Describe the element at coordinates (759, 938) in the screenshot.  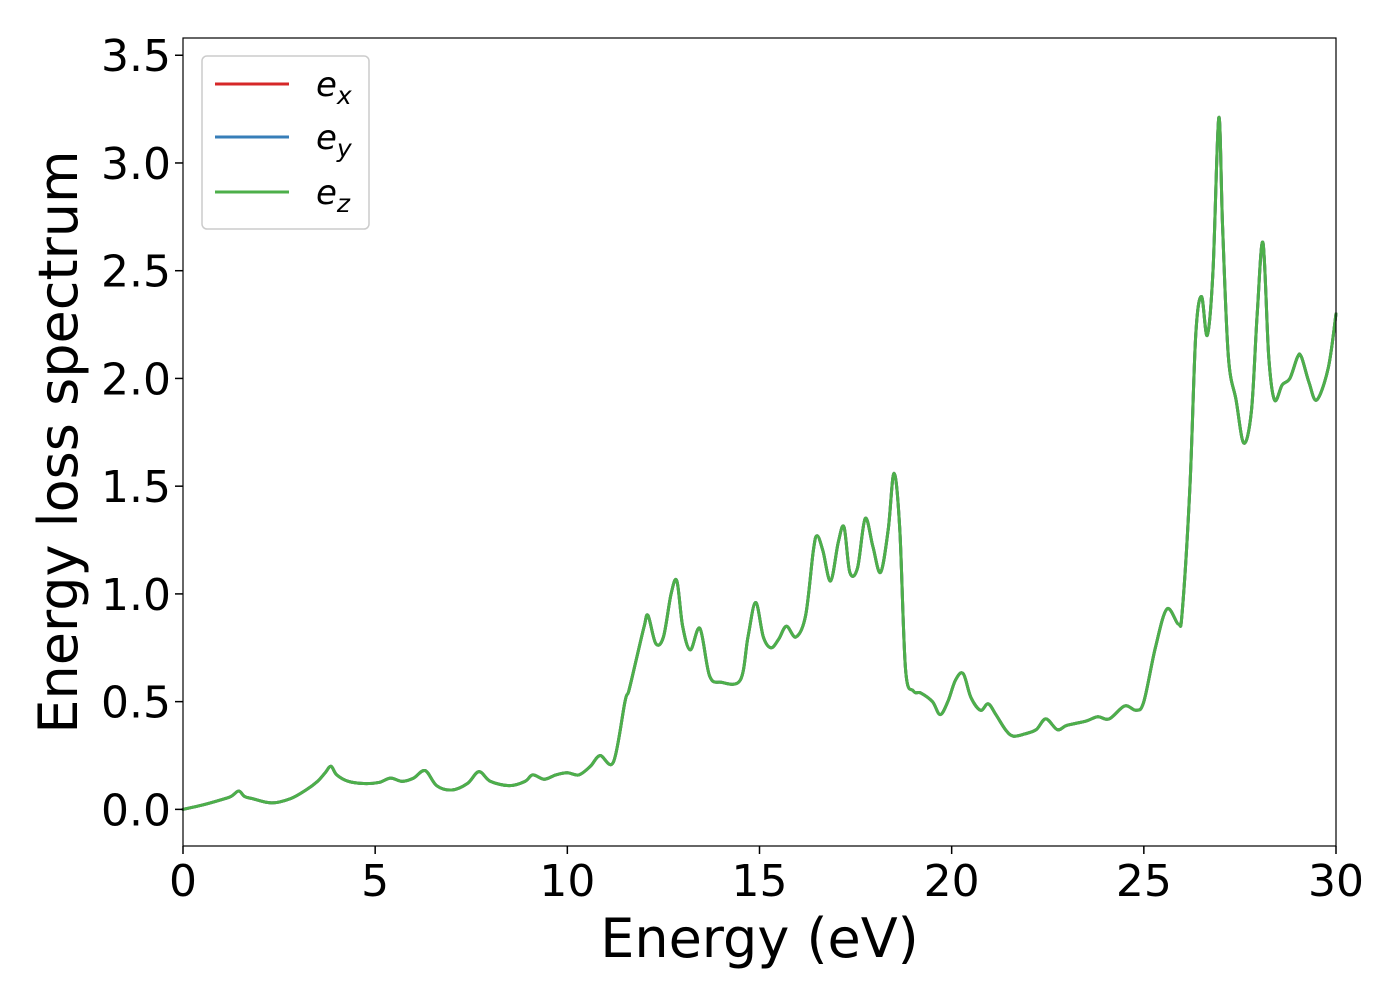
I see `x-axis-label: Energy (eV)` at that location.